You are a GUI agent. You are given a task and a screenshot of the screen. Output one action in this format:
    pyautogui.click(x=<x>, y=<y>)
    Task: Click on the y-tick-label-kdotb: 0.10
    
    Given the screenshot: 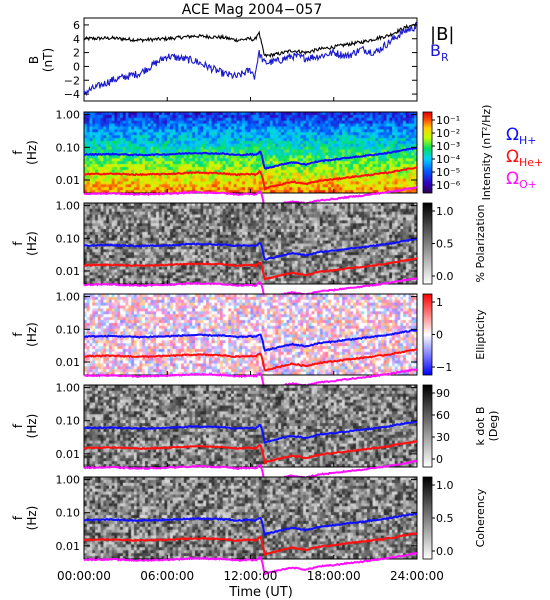 What is the action you would take?
    pyautogui.click(x=68, y=421)
    